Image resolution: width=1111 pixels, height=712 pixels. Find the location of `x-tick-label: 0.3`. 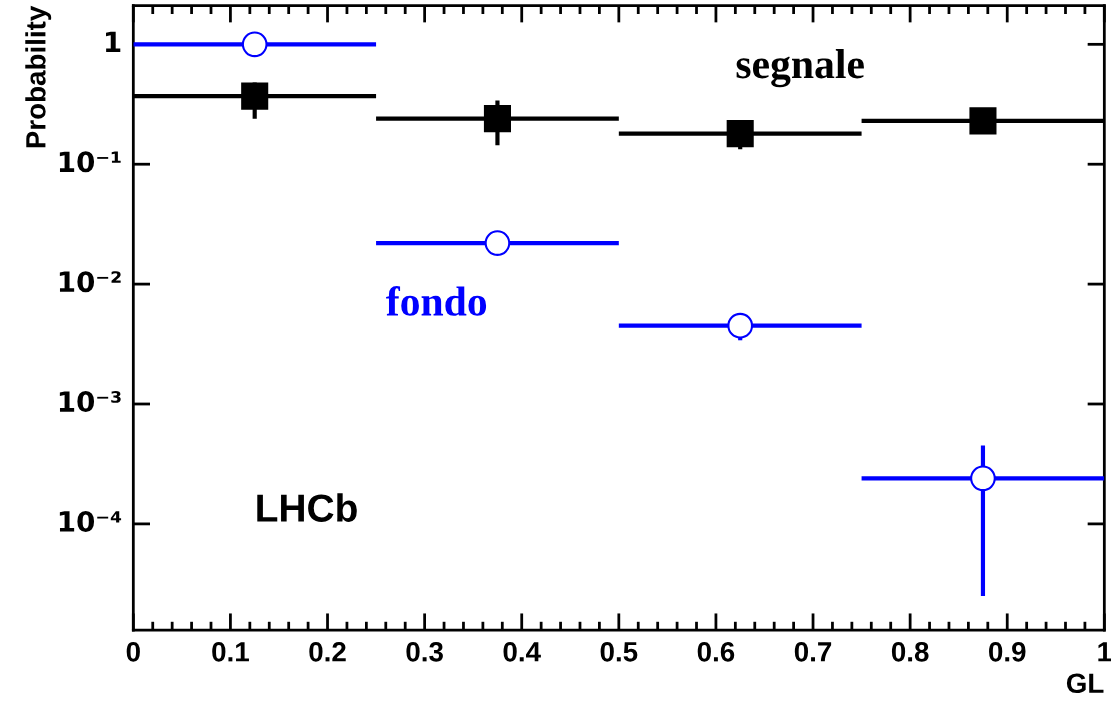

x-tick-label: 0.3 is located at coordinates (424, 651).